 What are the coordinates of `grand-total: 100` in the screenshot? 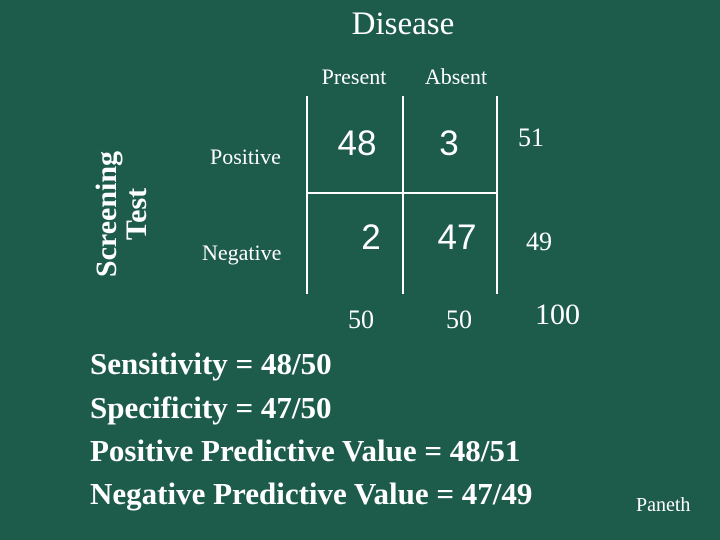 It's located at (557, 314).